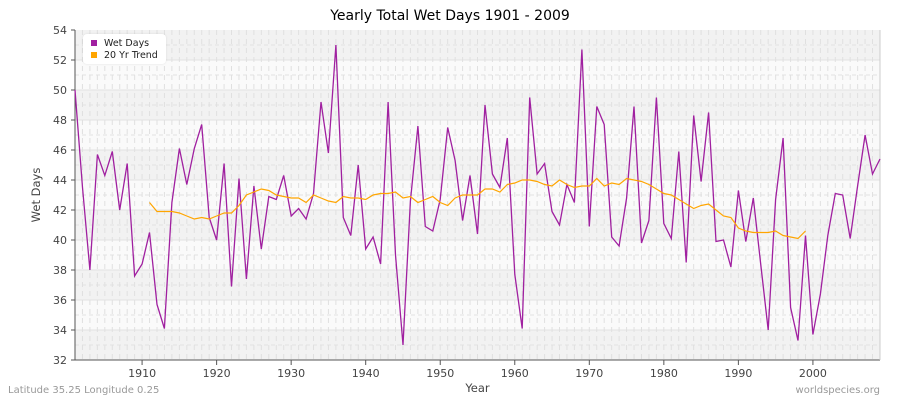  Describe the element at coordinates (589, 373) in the screenshot. I see `x-tick-label: 1970` at that location.